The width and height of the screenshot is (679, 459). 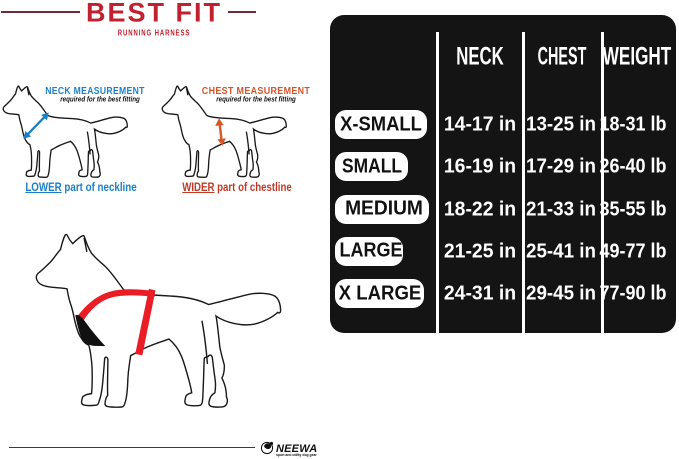 I want to click on svg-text: NEEWA, so click(x=296, y=449).